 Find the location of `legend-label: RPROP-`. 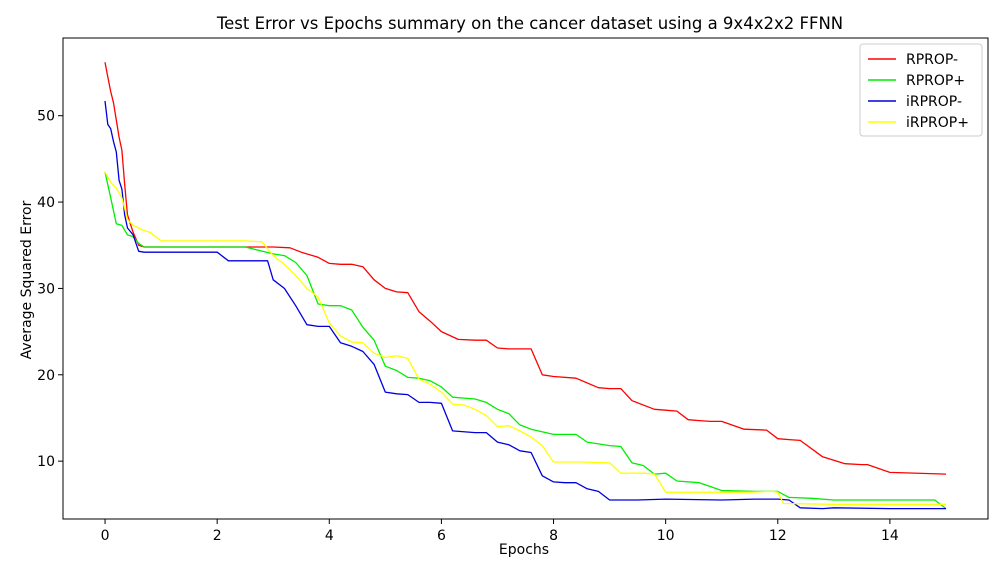

legend-label: RPROP- is located at coordinates (932, 60).